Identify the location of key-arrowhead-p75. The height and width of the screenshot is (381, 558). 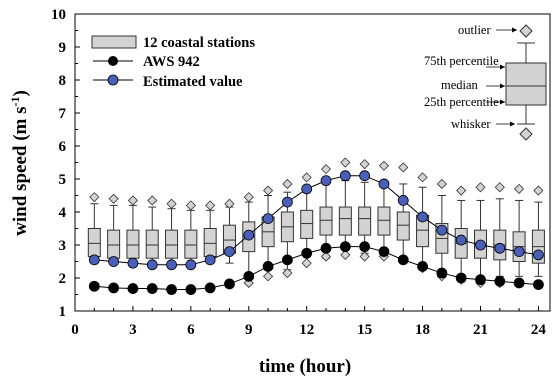
(502, 67).